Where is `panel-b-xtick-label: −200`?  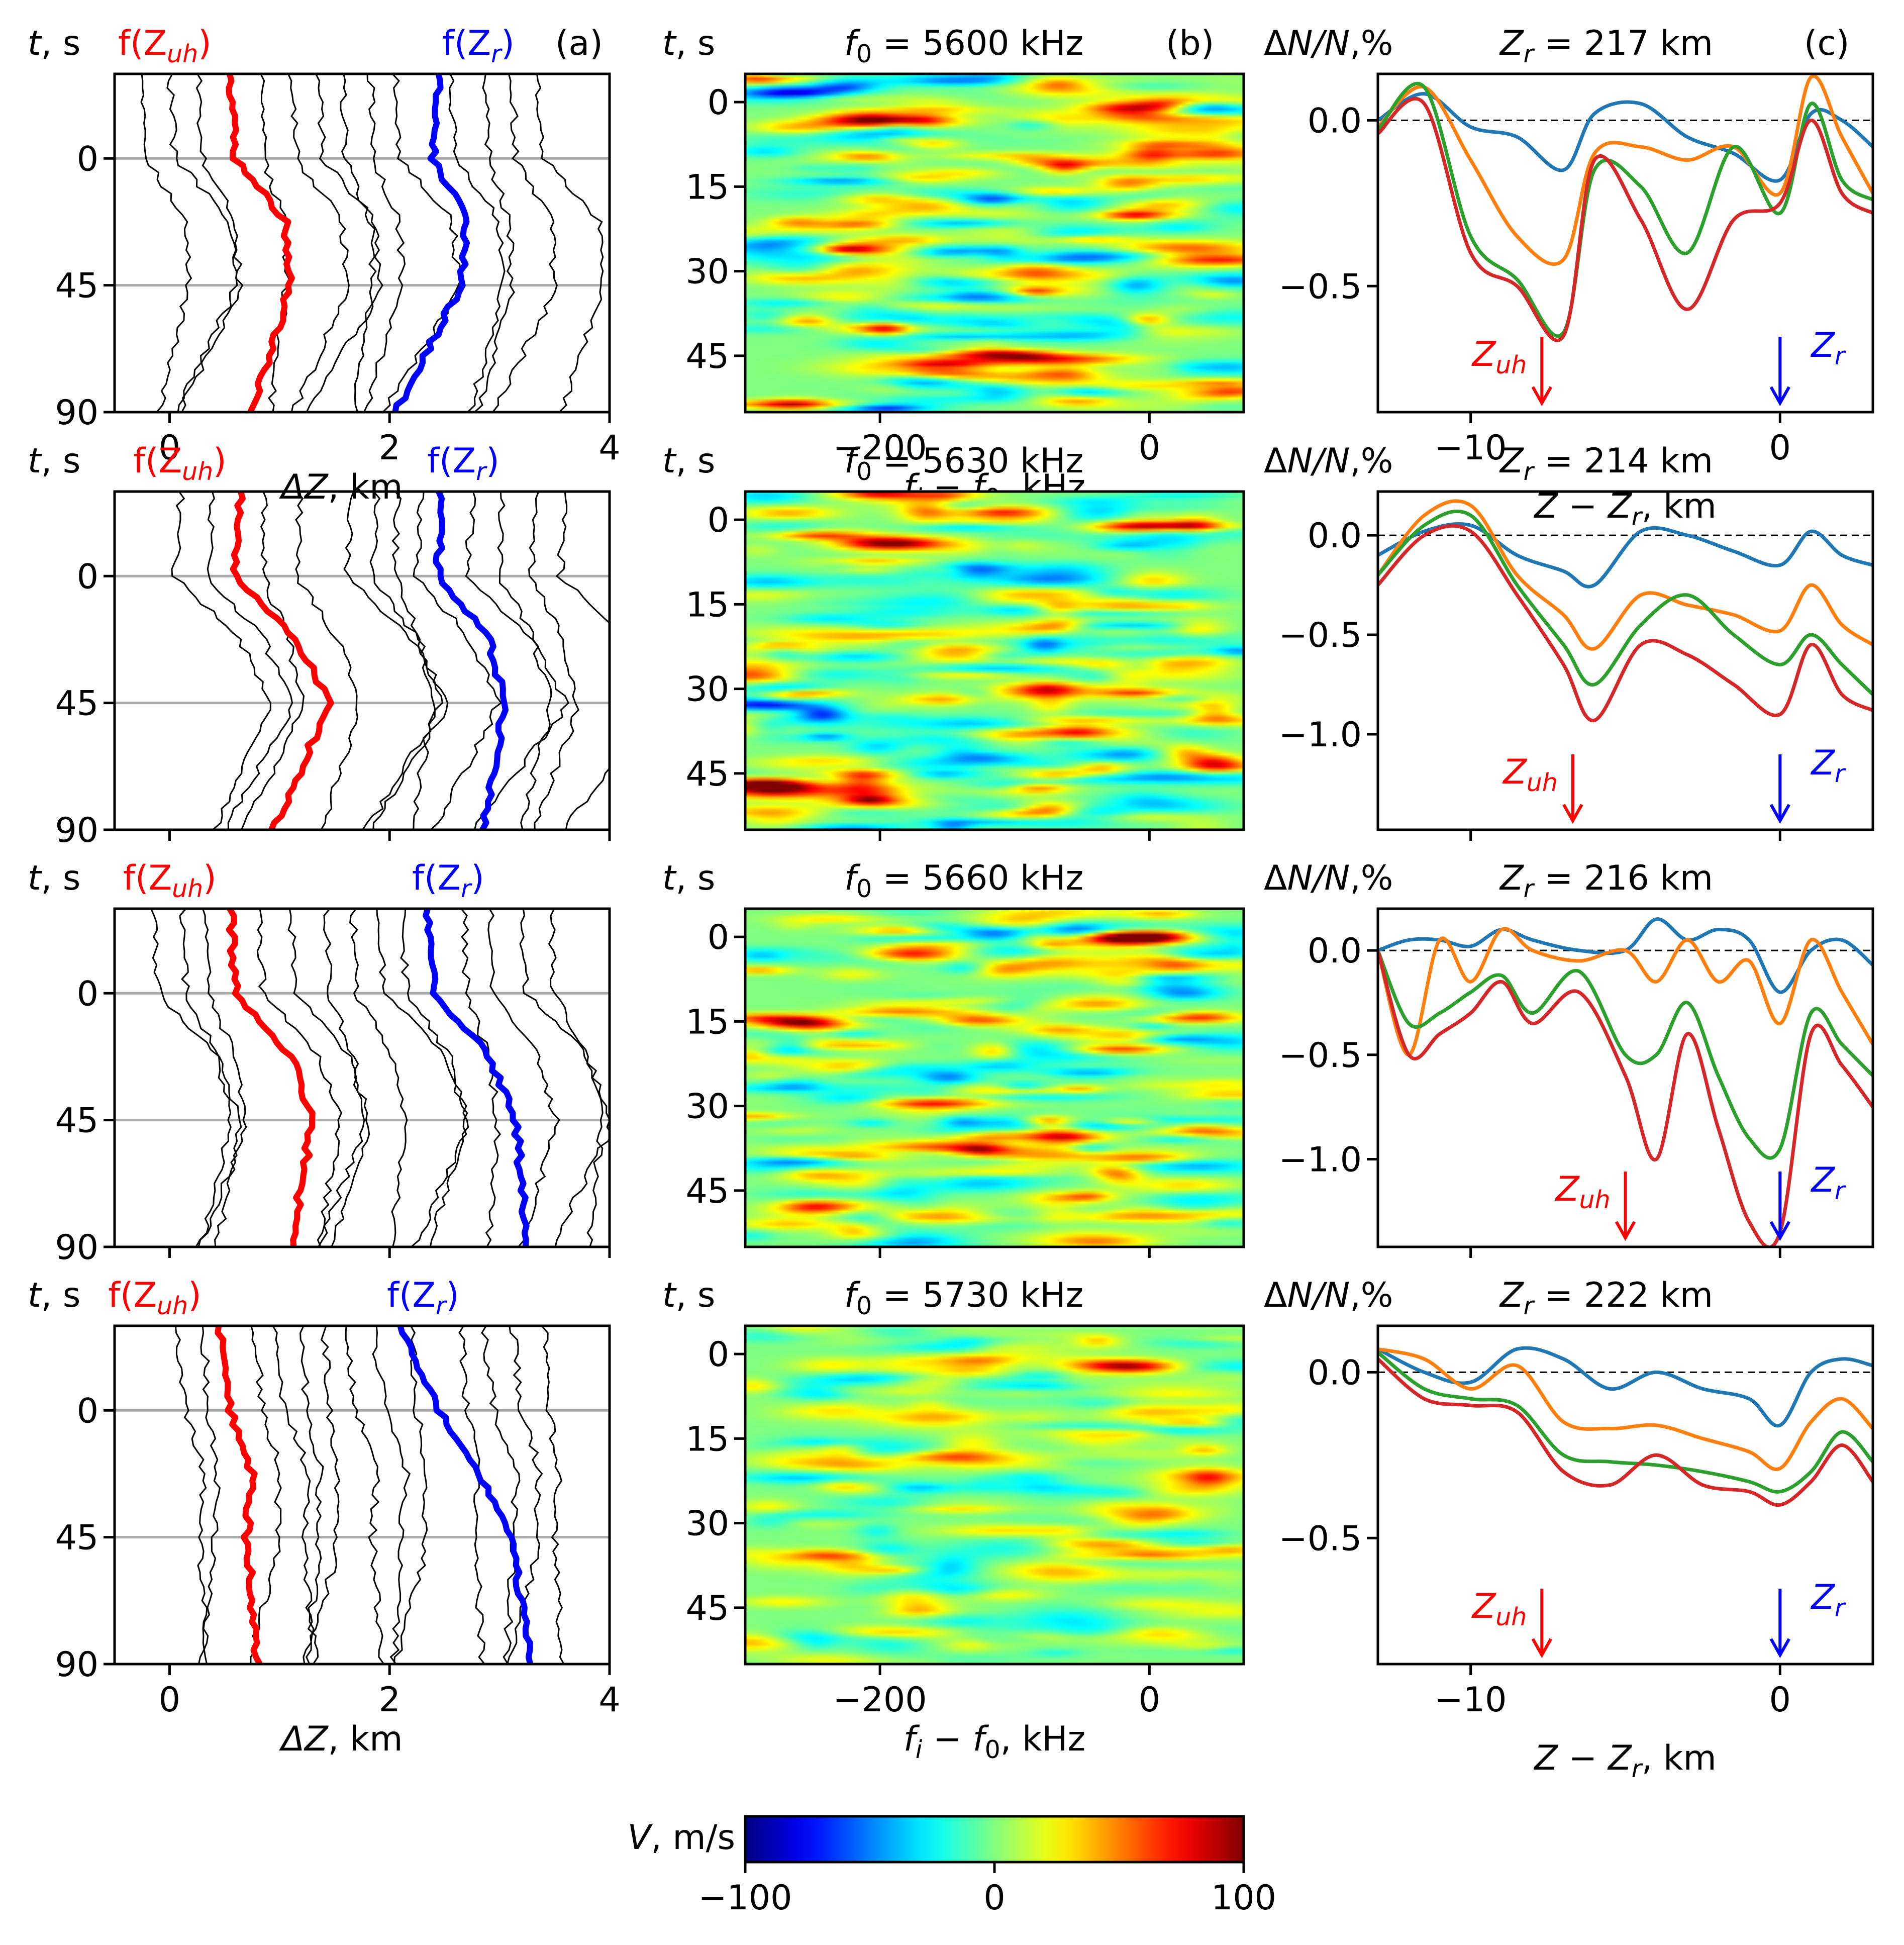 panel-b-xtick-label: −200 is located at coordinates (880, 1700).